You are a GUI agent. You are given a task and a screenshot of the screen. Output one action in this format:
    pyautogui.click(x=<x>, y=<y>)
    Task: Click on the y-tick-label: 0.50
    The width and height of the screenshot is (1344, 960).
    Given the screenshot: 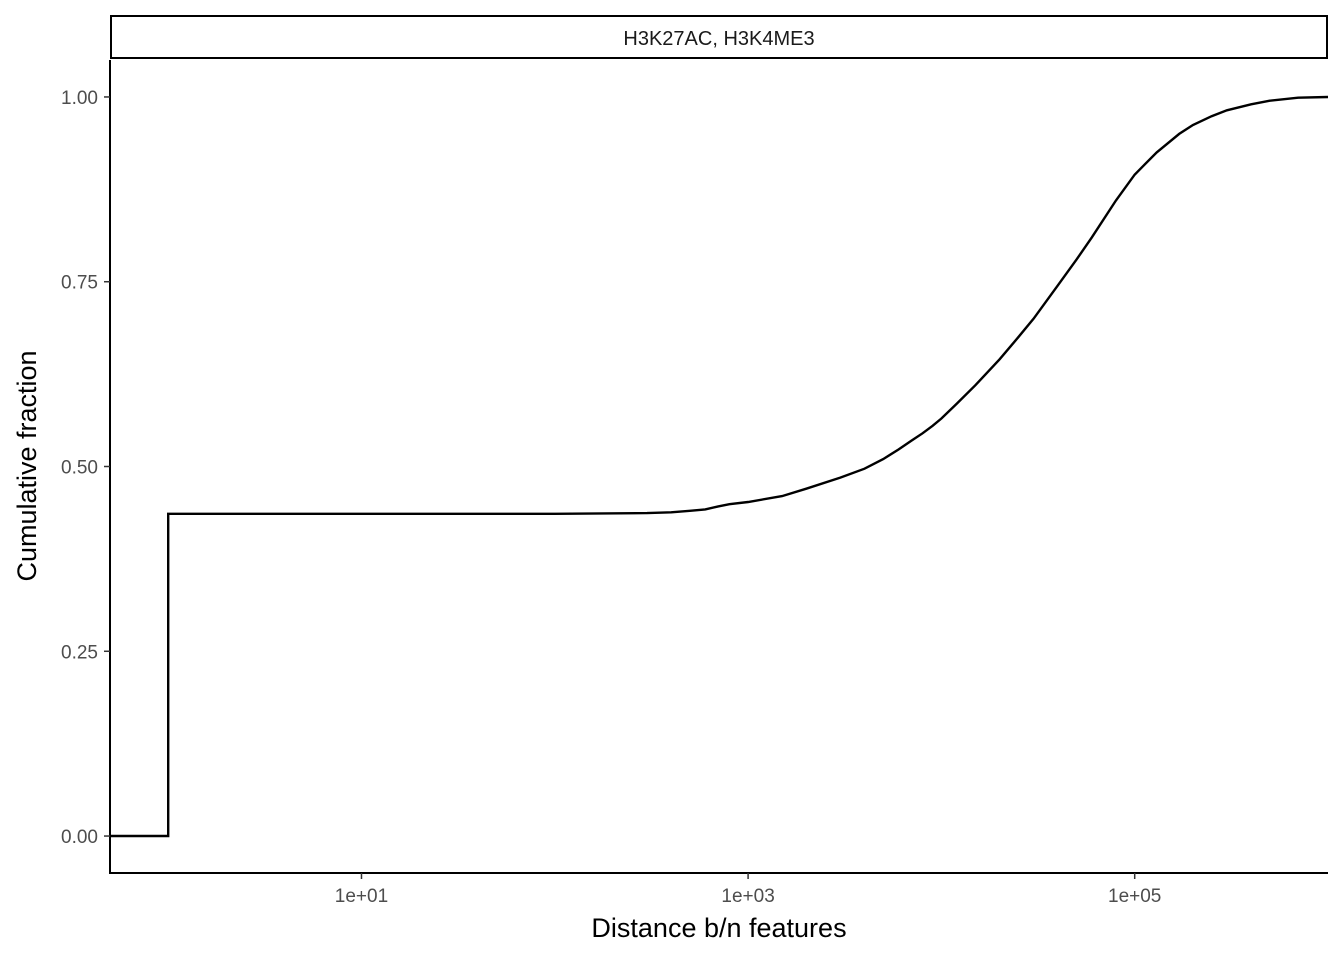 What is the action you would take?
    pyautogui.click(x=79, y=468)
    